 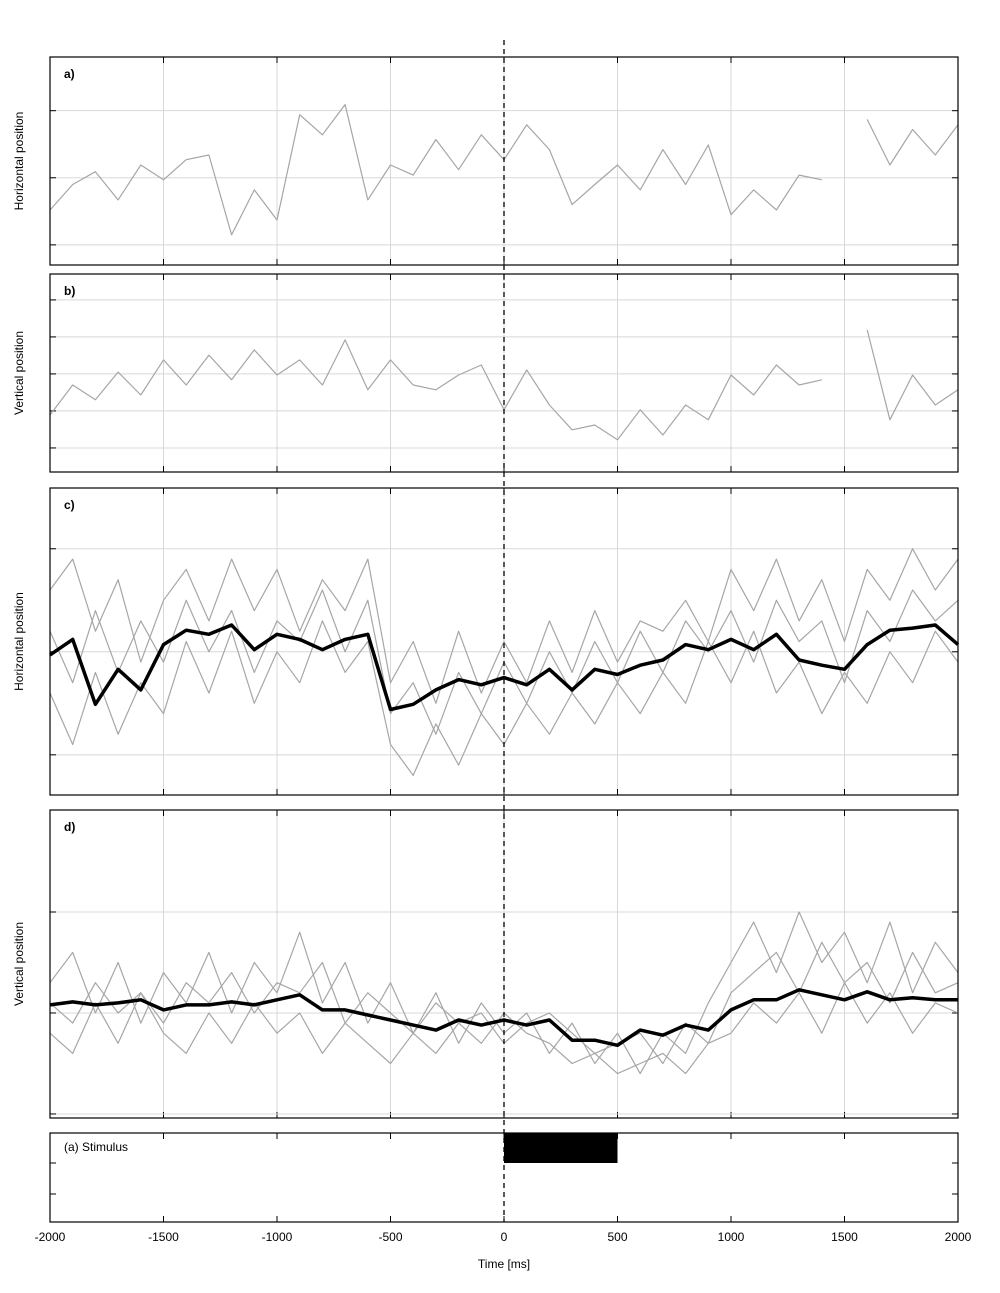 What do you see at coordinates (958, 1237) in the screenshot?
I see `x-tick-label: 2000` at bounding box center [958, 1237].